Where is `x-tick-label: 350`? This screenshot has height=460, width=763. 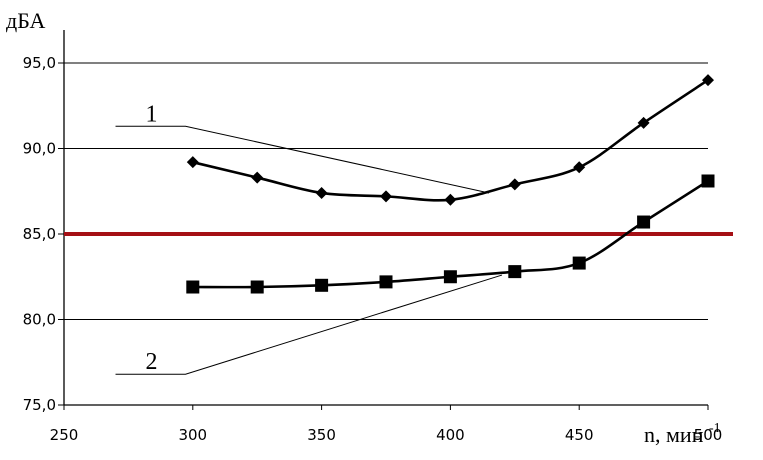
x-tick-label: 350 is located at coordinates (321, 435).